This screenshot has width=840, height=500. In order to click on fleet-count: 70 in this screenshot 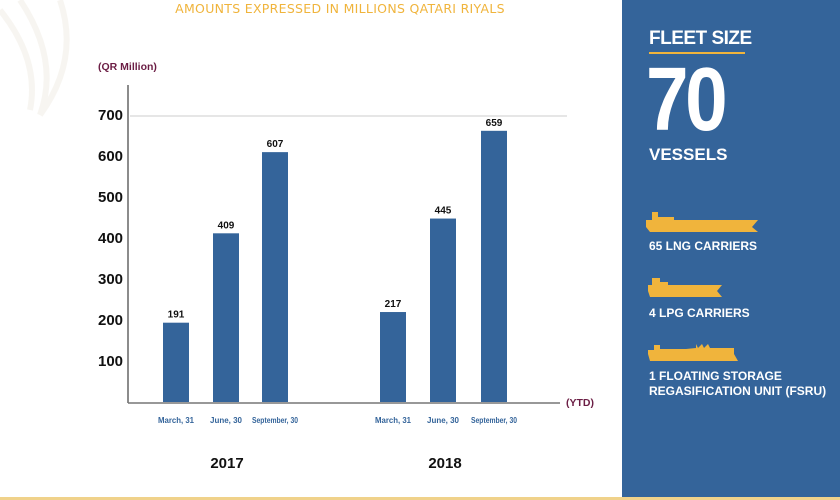, I will do `click(687, 100)`.